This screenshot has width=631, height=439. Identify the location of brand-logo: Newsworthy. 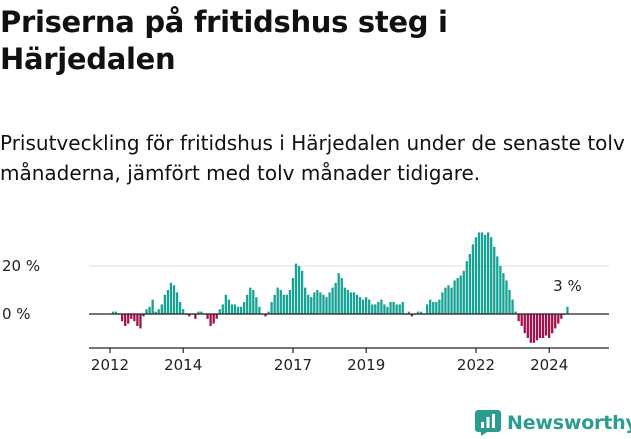
(553, 423).